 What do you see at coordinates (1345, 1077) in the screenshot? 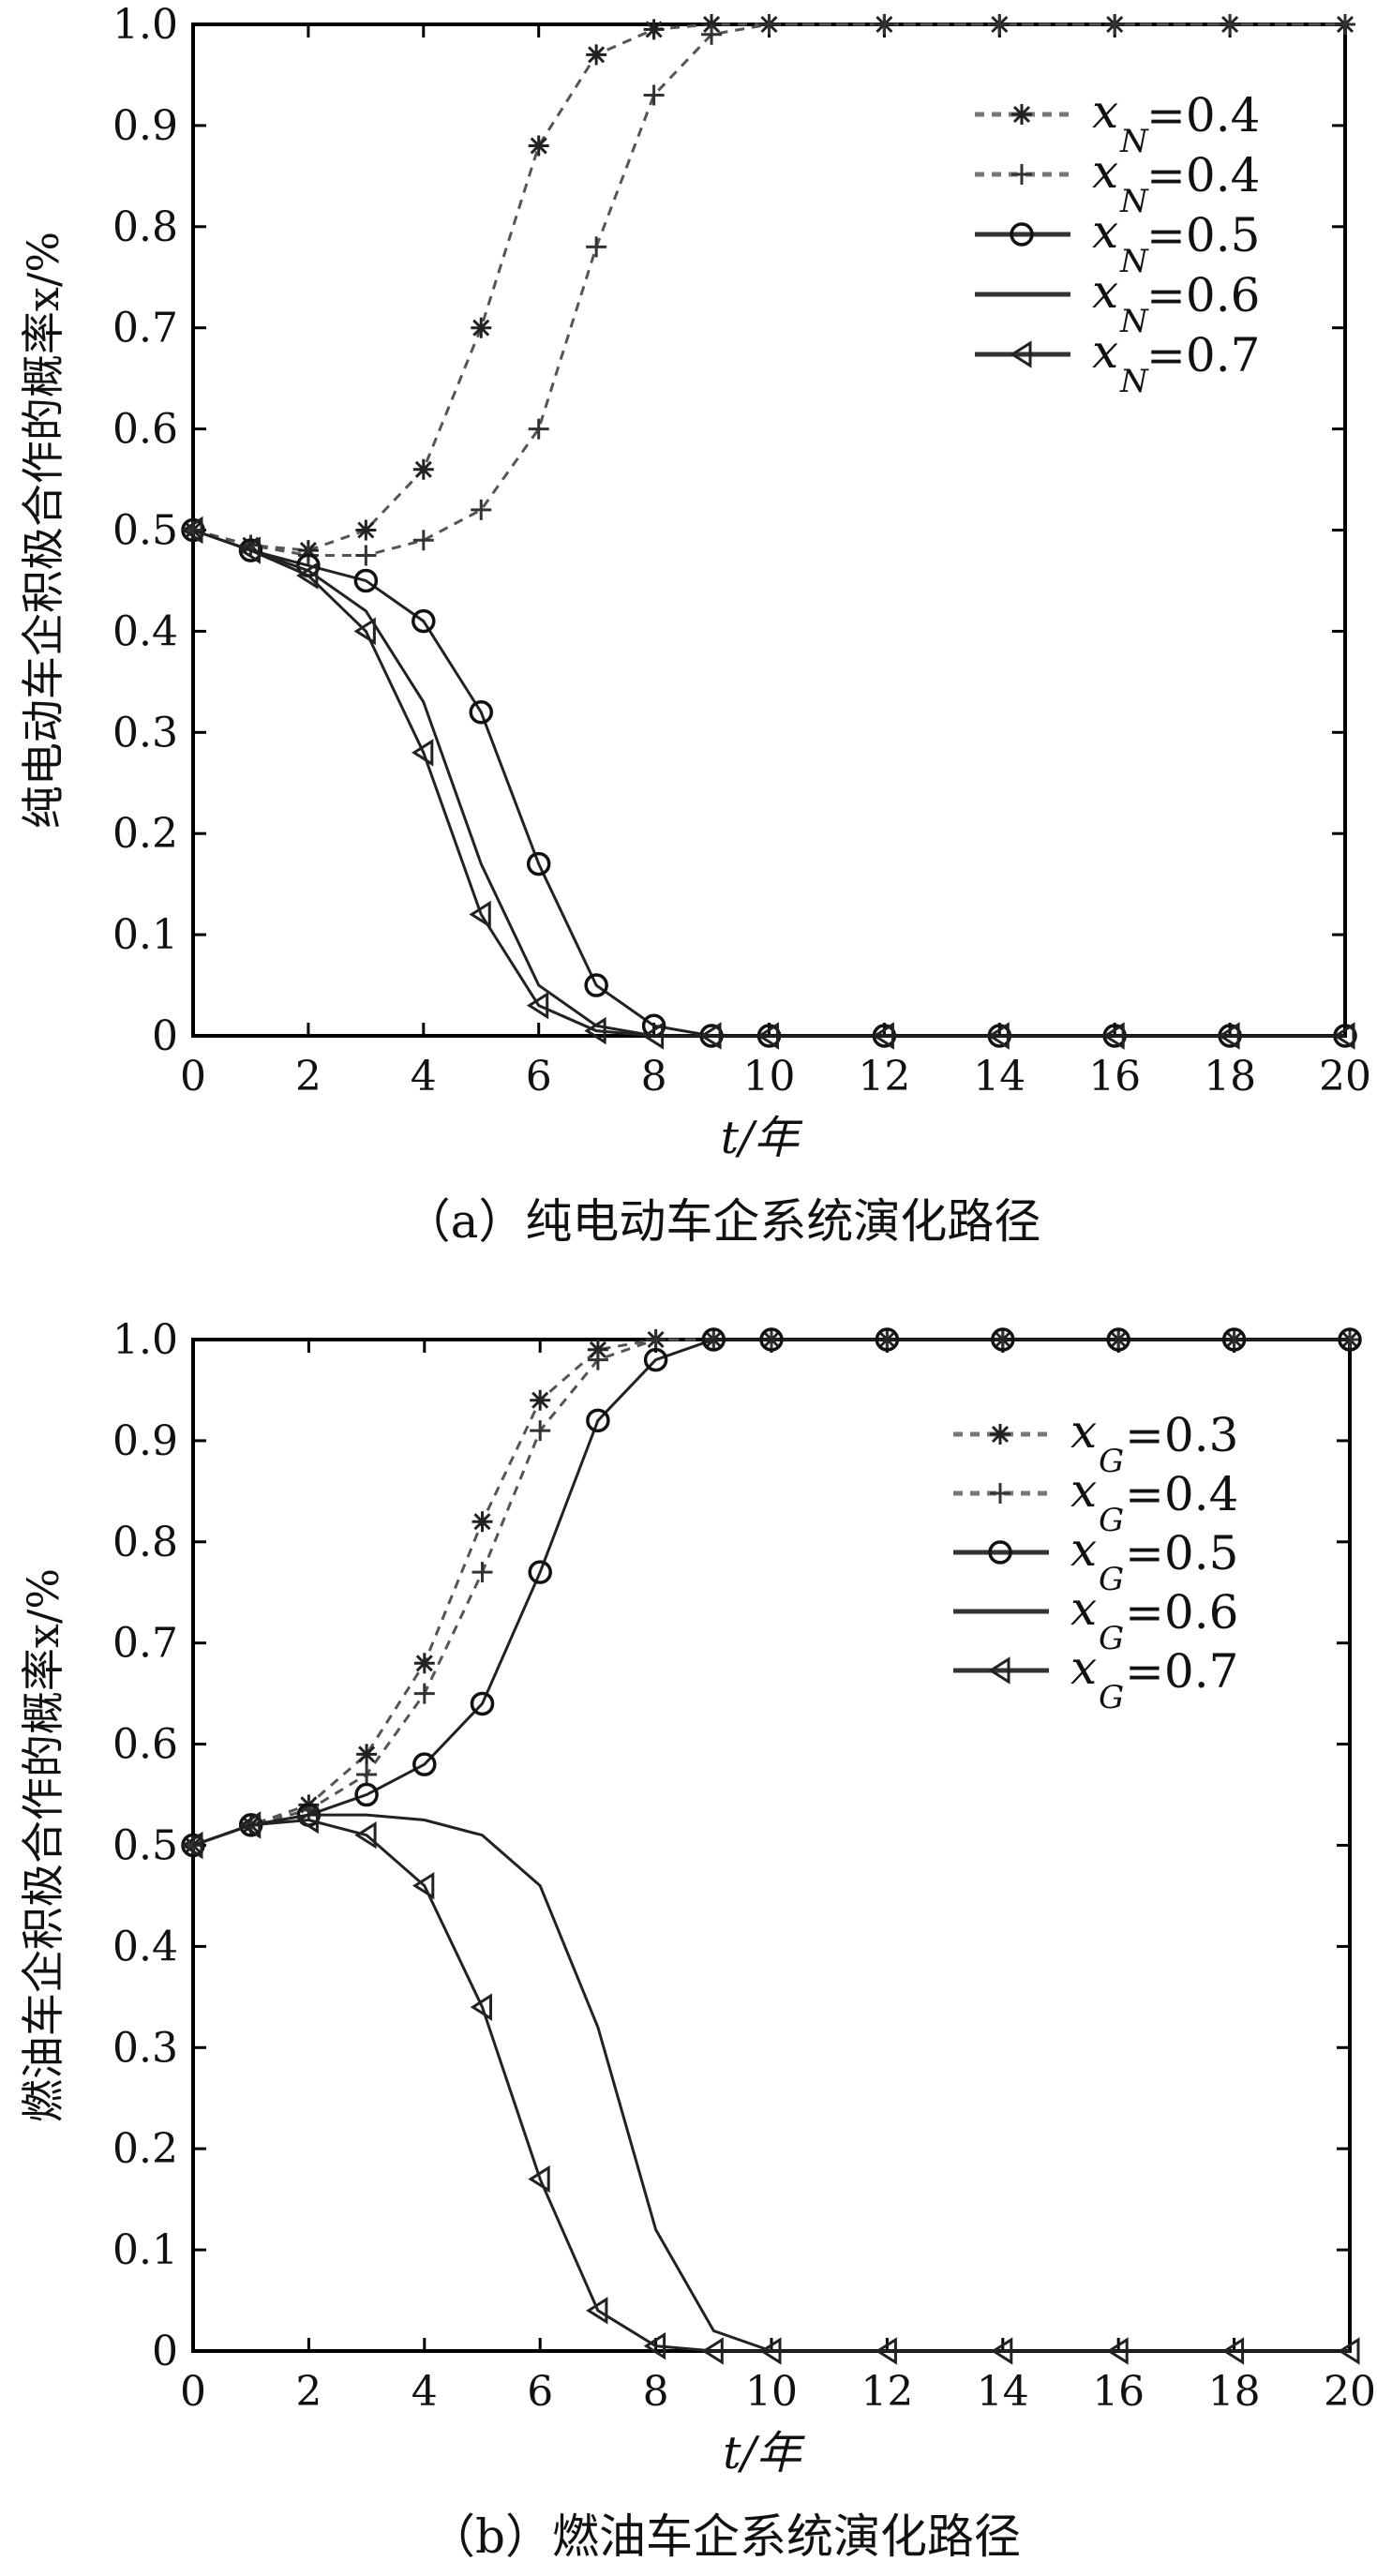
I see `x-tick-label: 20` at bounding box center [1345, 1077].